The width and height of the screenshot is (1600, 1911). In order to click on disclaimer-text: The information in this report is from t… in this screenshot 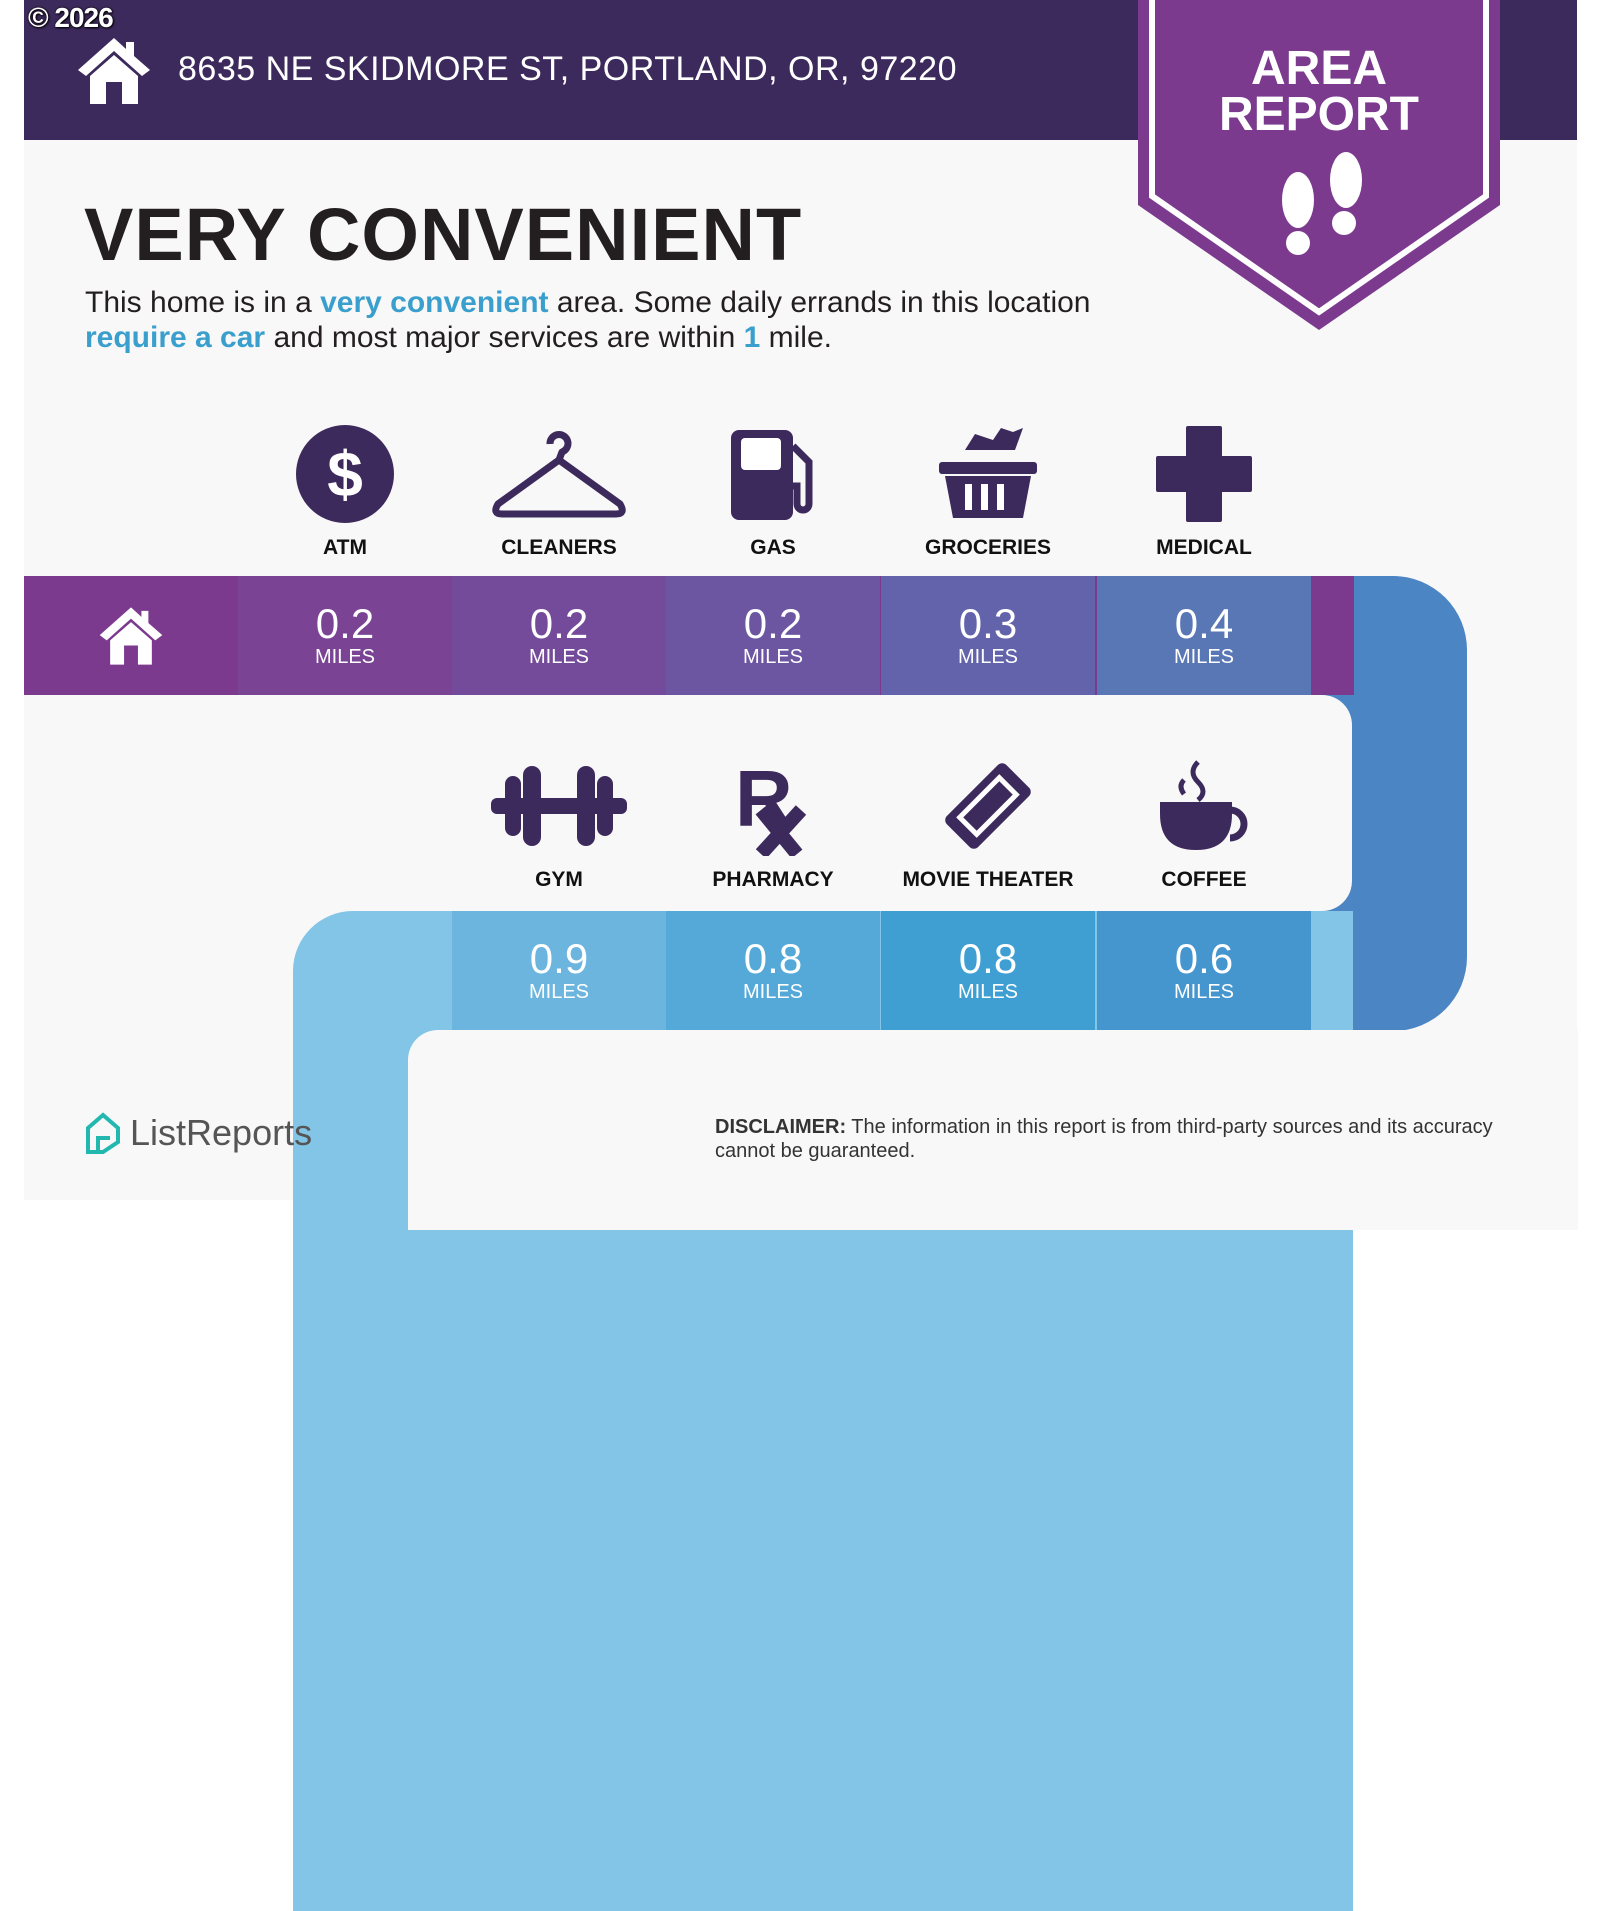, I will do `click(1104, 1139)`.